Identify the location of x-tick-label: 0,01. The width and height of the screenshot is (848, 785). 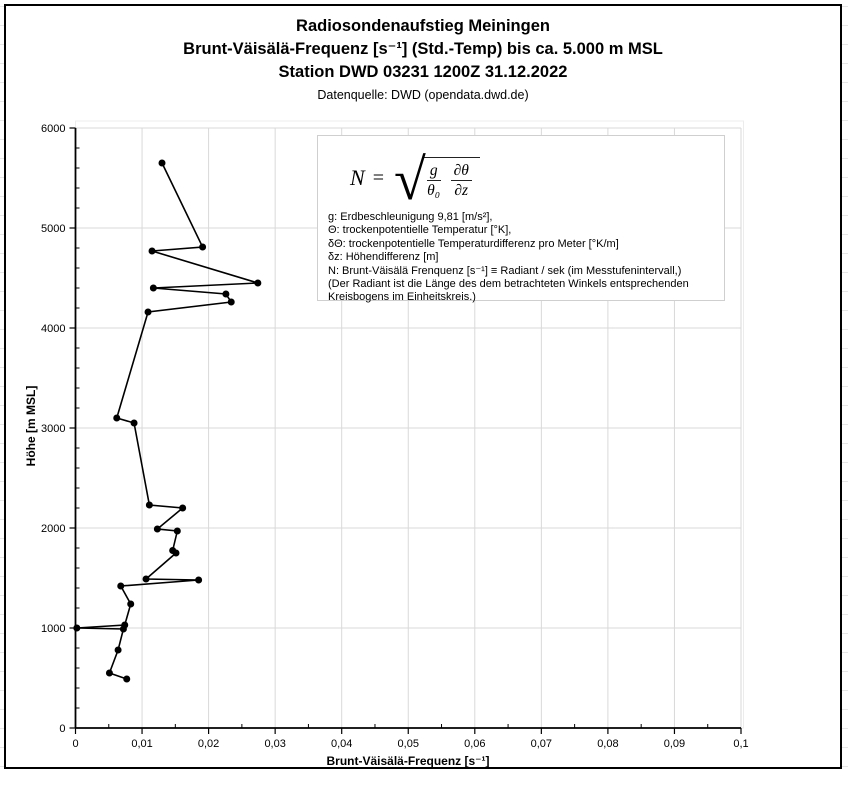
(141, 744).